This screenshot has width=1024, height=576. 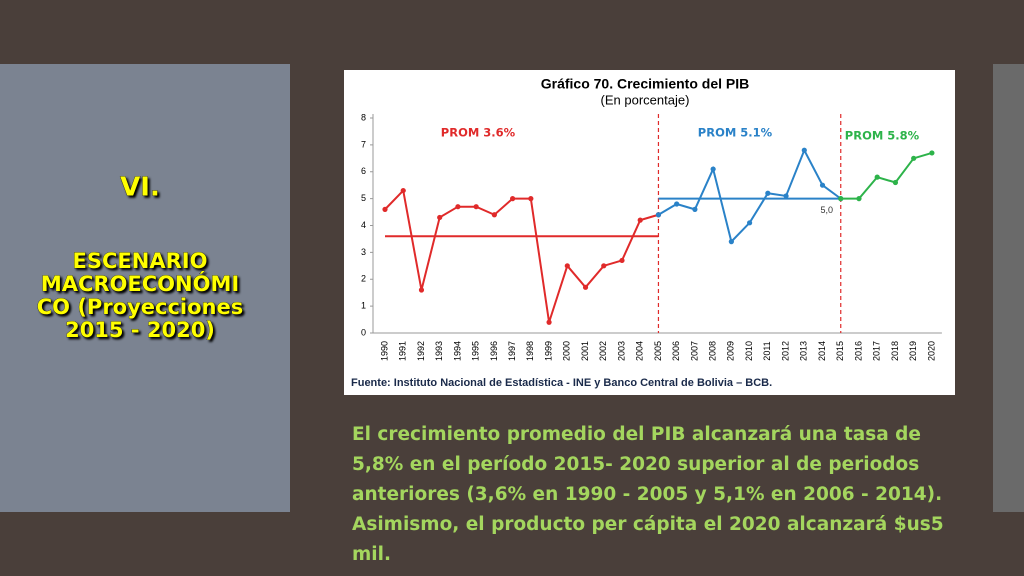 What do you see at coordinates (363, 225) in the screenshot?
I see `y-tick-label: 4` at bounding box center [363, 225].